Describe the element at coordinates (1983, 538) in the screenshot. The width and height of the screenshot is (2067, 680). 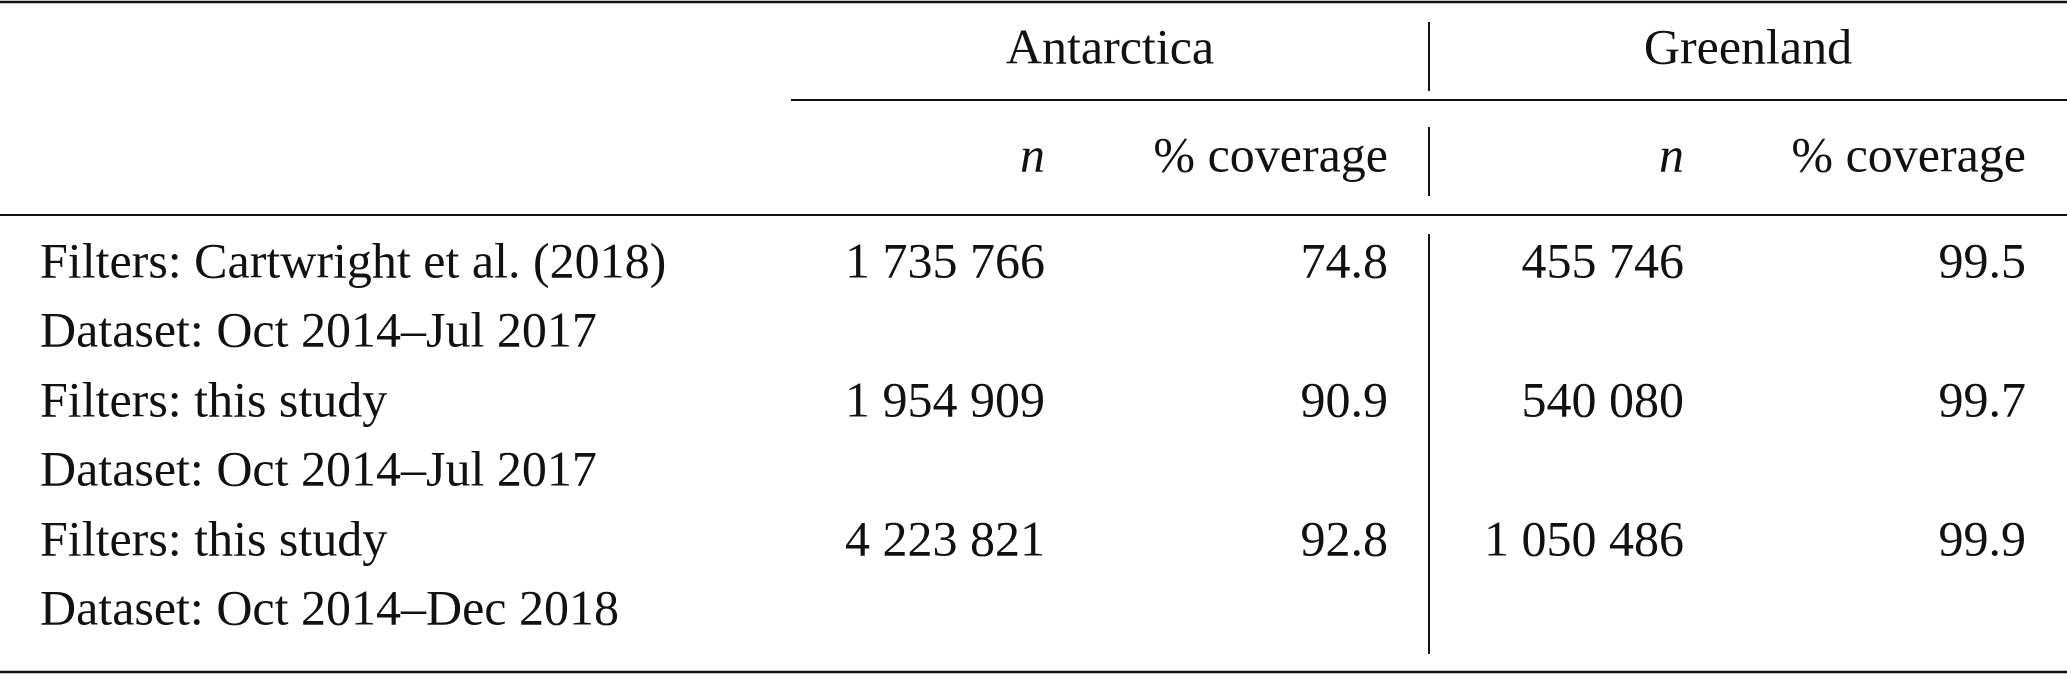
I see `cell-value: 99.9` at that location.